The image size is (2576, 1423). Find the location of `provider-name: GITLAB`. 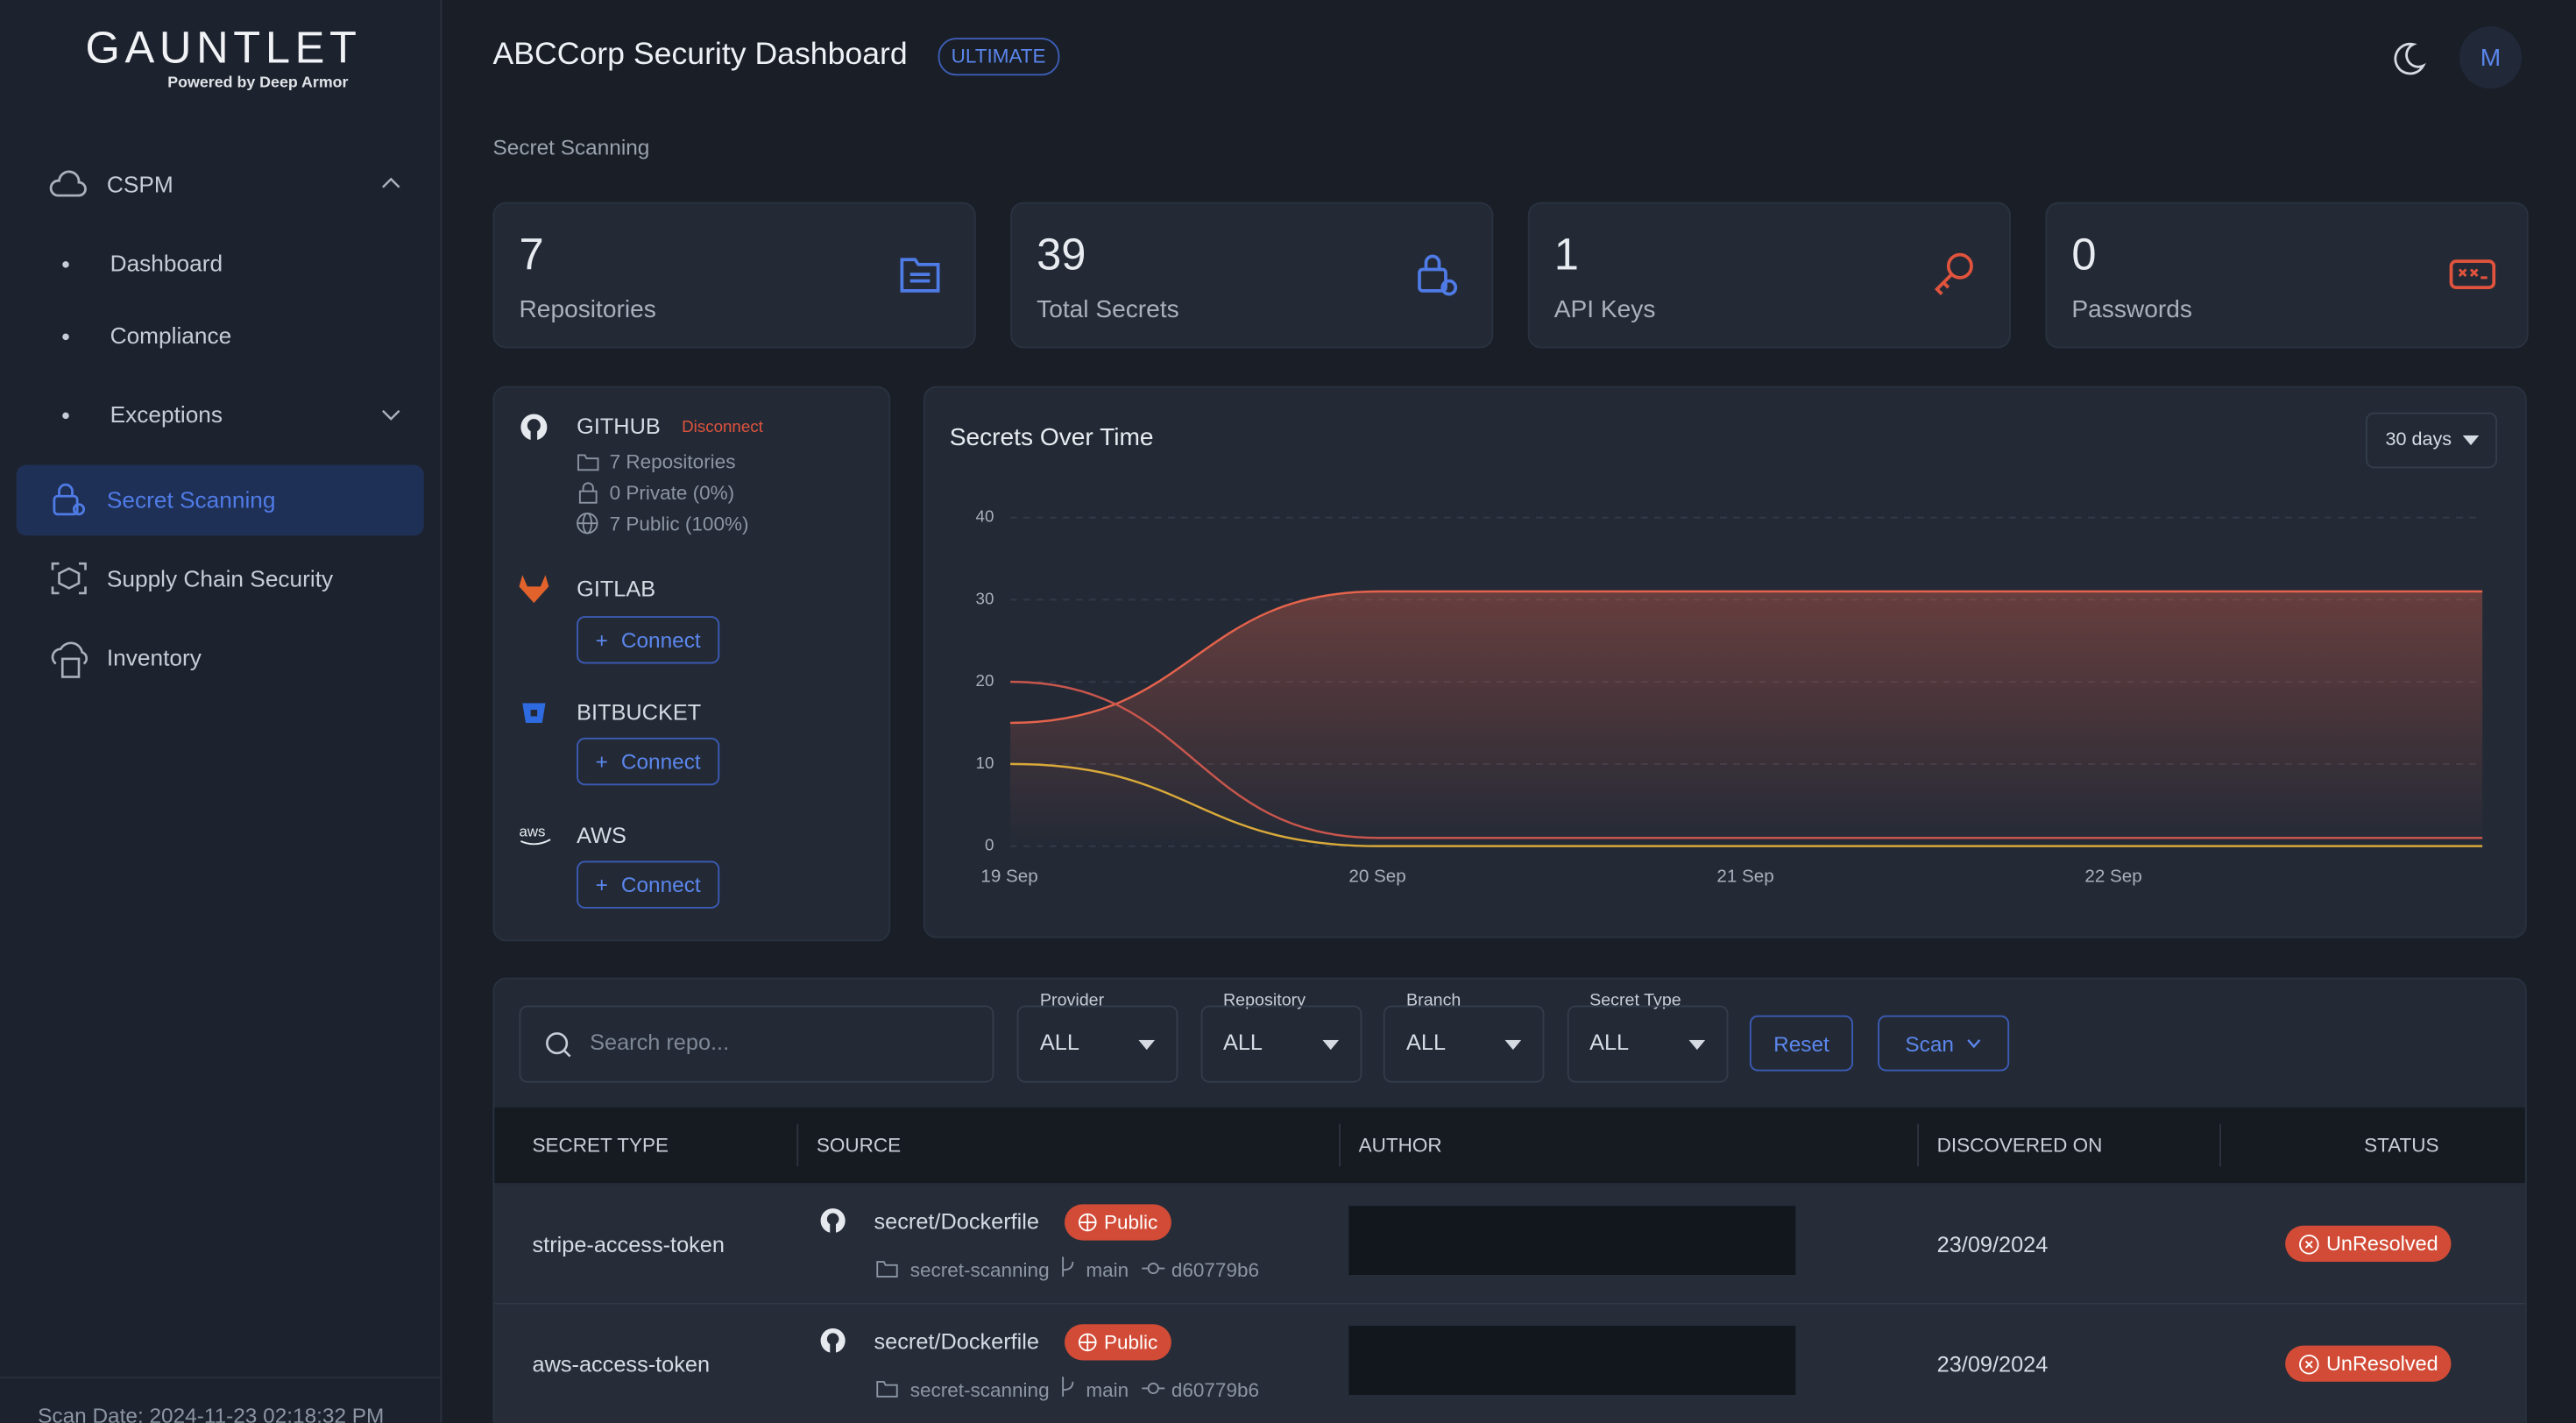

provider-name: GITLAB is located at coordinates (616, 589).